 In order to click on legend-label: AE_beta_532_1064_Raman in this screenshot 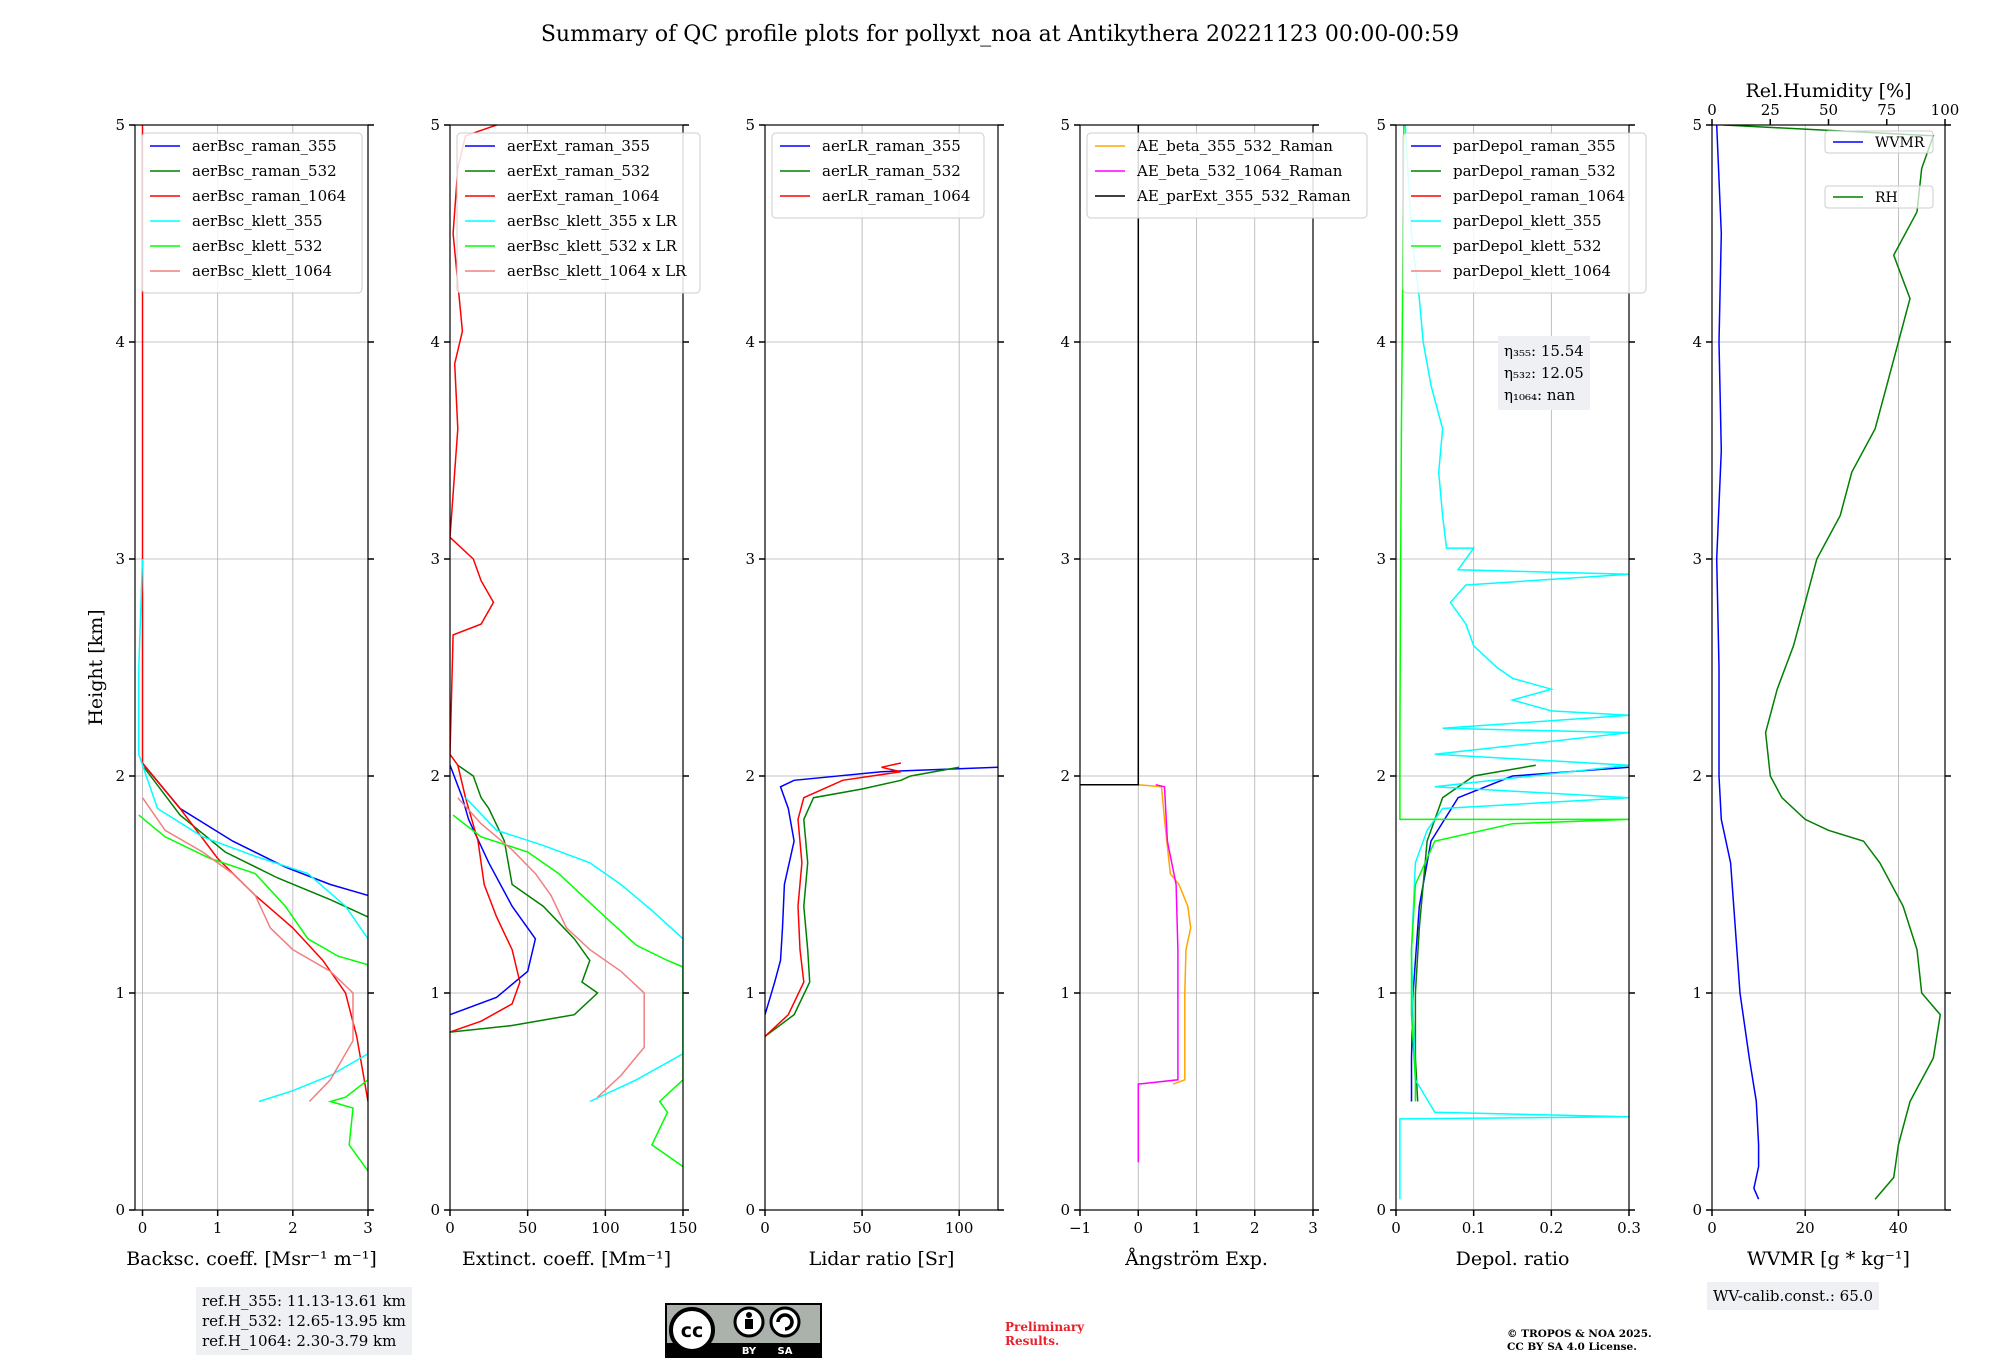, I will do `click(1239, 171)`.